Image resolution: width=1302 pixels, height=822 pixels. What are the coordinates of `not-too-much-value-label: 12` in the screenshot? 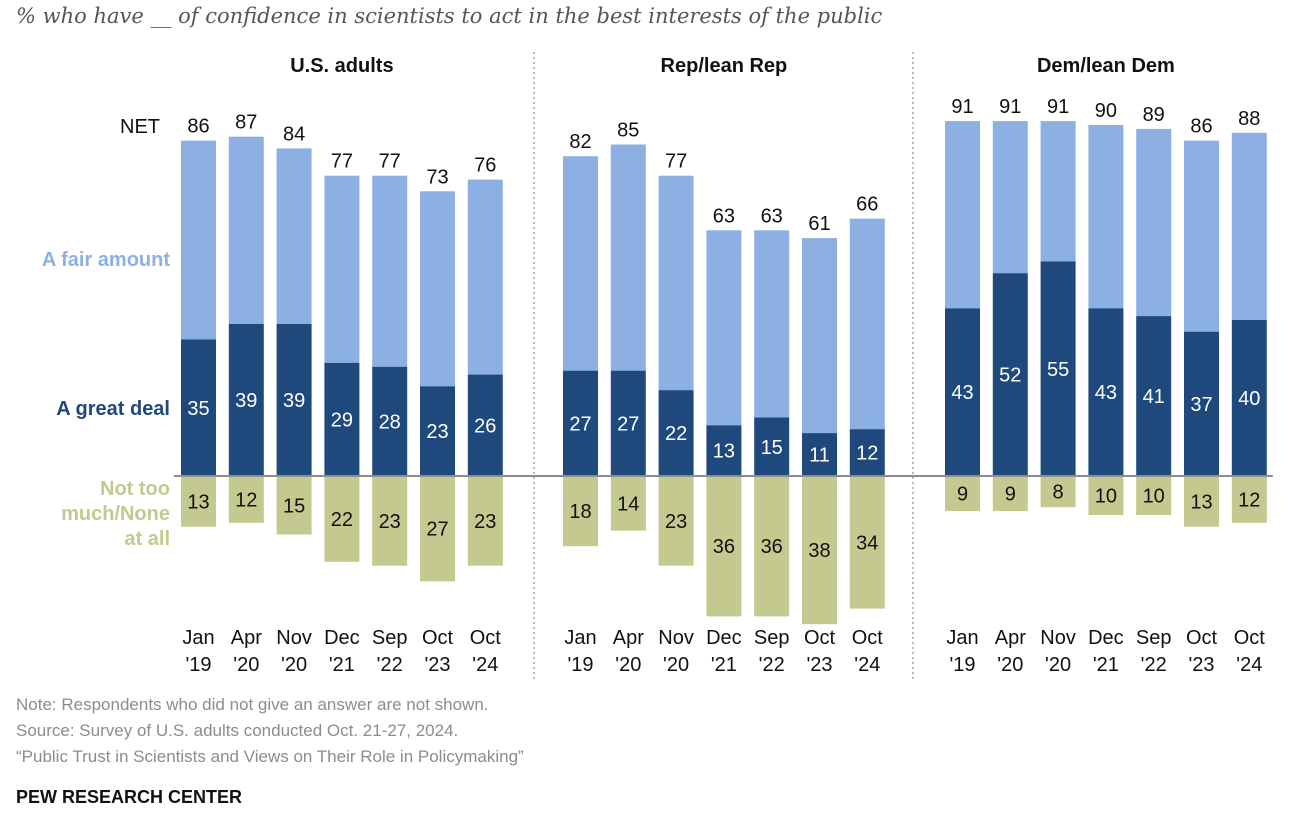 It's located at (1249, 500).